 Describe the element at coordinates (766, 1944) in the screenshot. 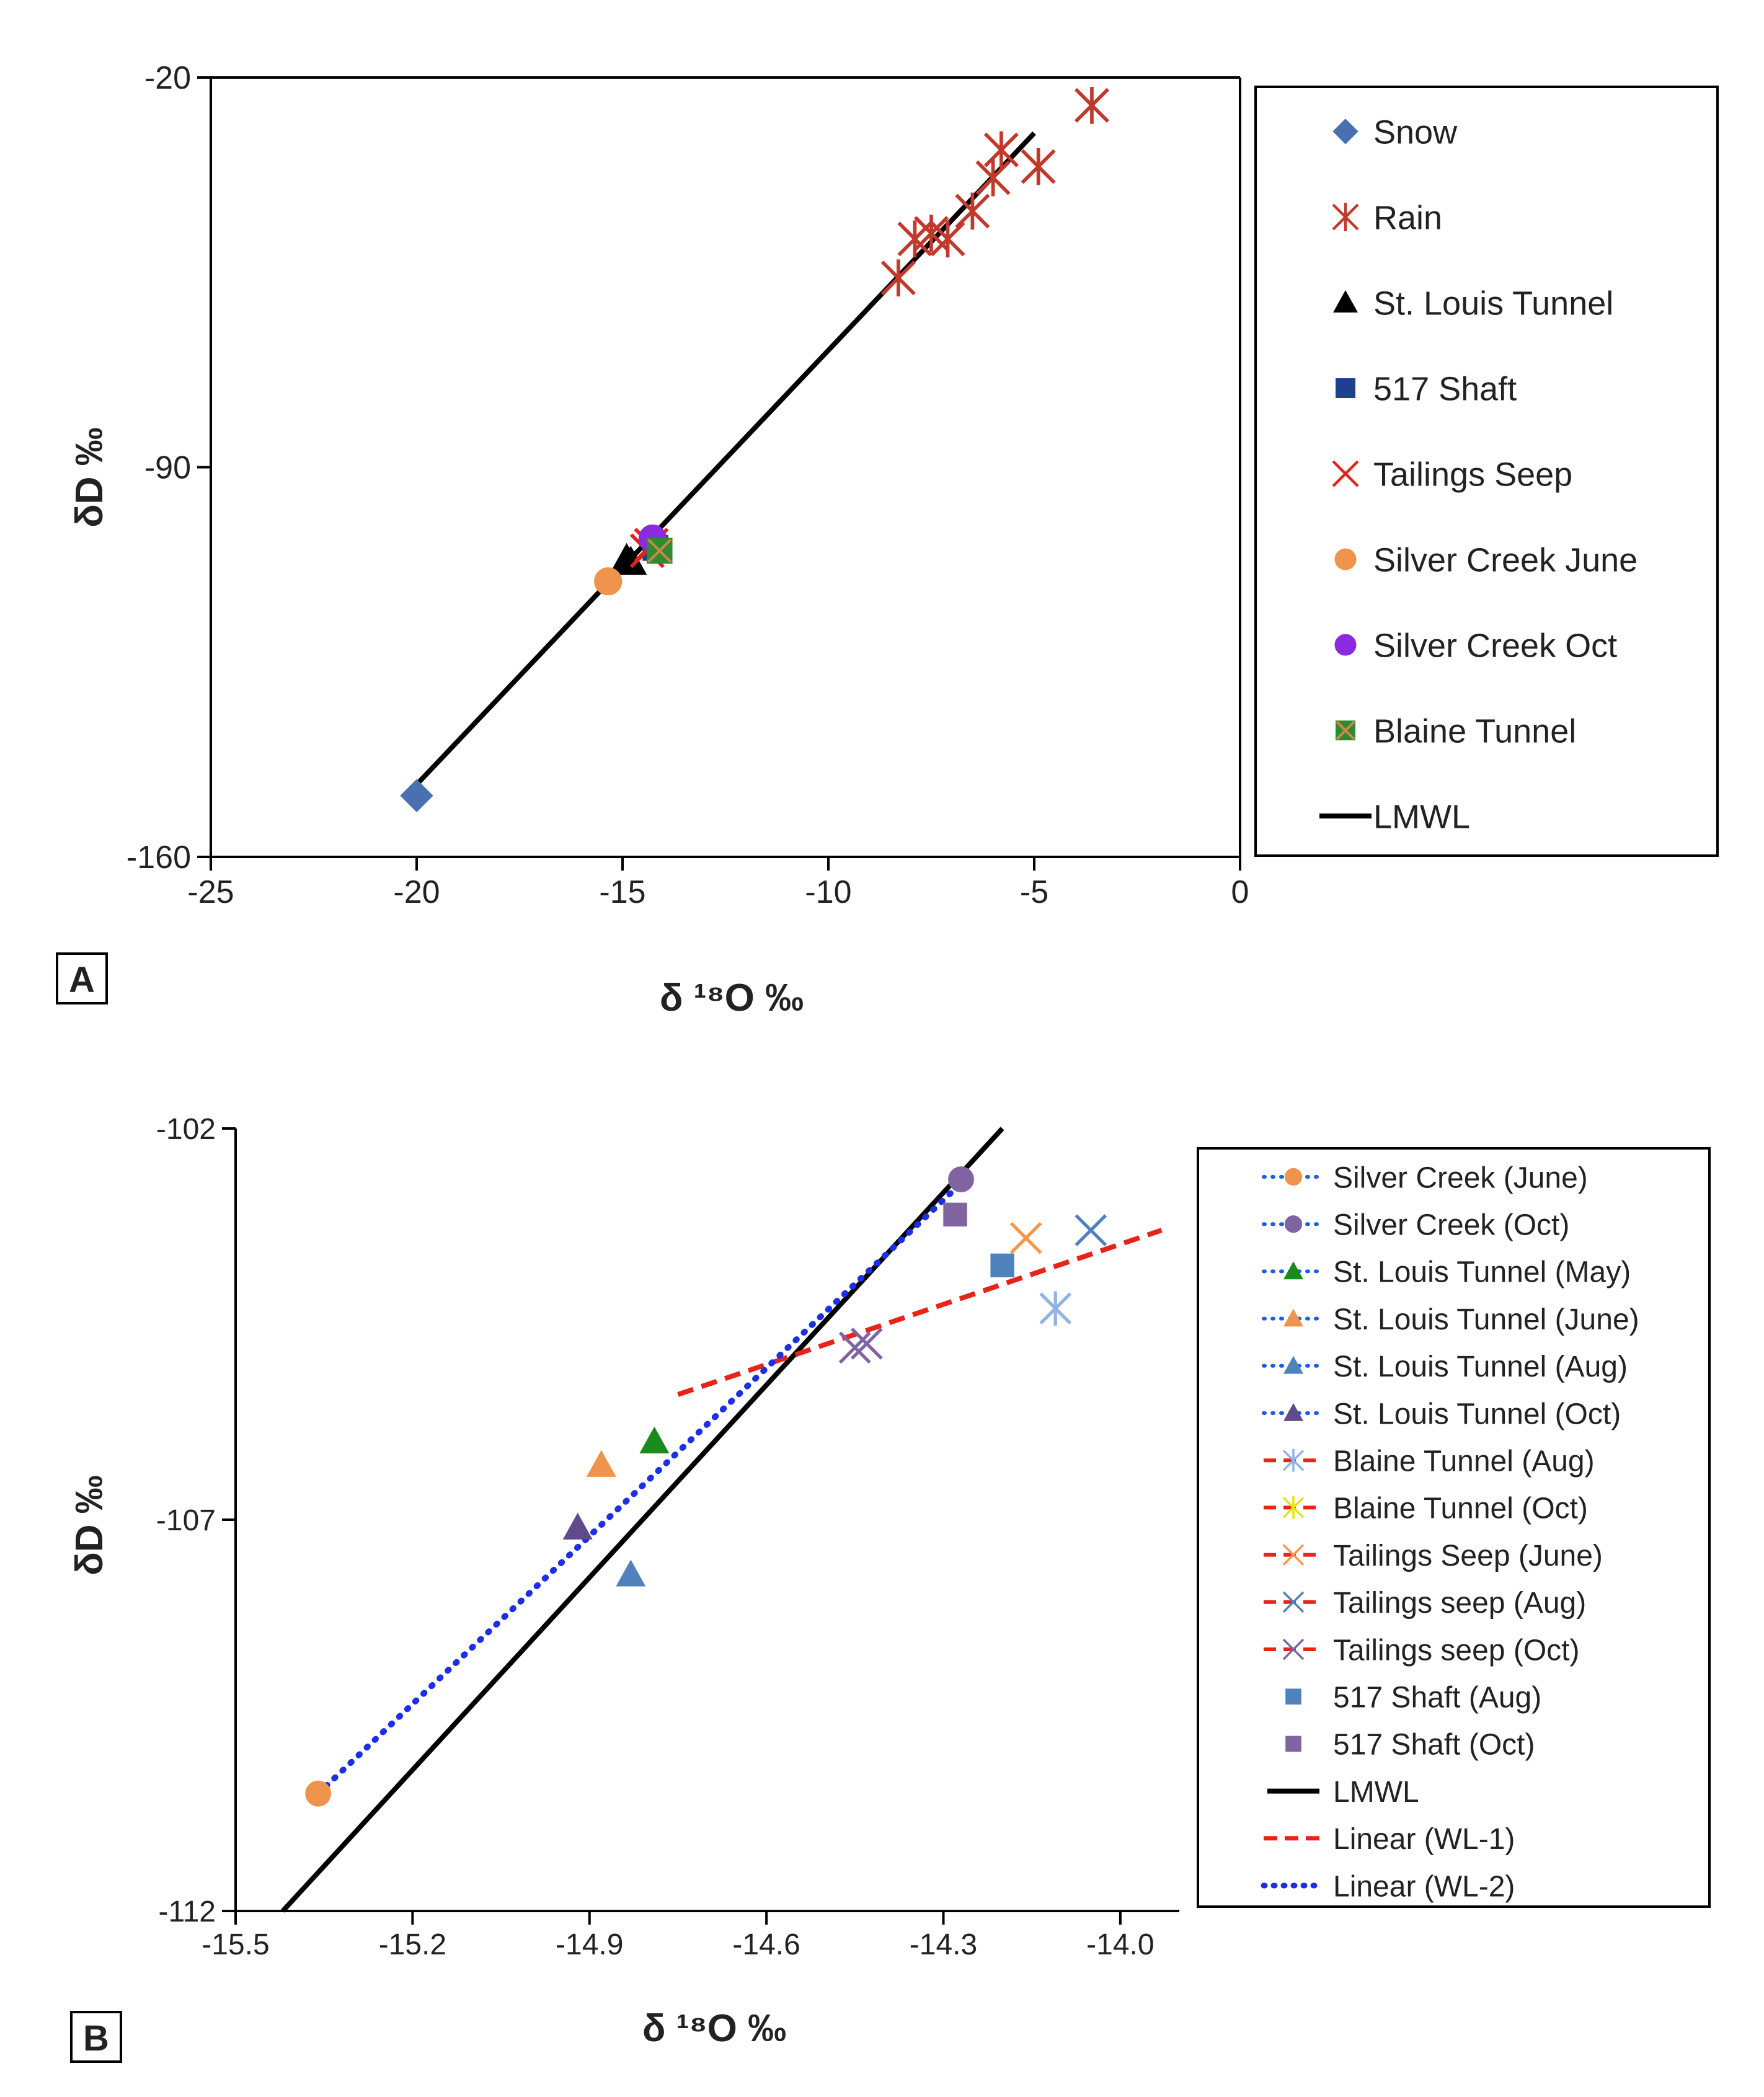

I see `x-tick-label: -14.6` at that location.